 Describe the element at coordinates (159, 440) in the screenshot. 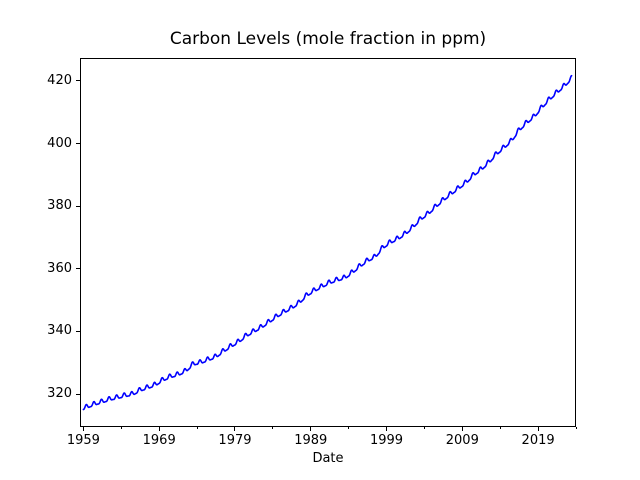

I see `x-tick-label: 1969` at that location.